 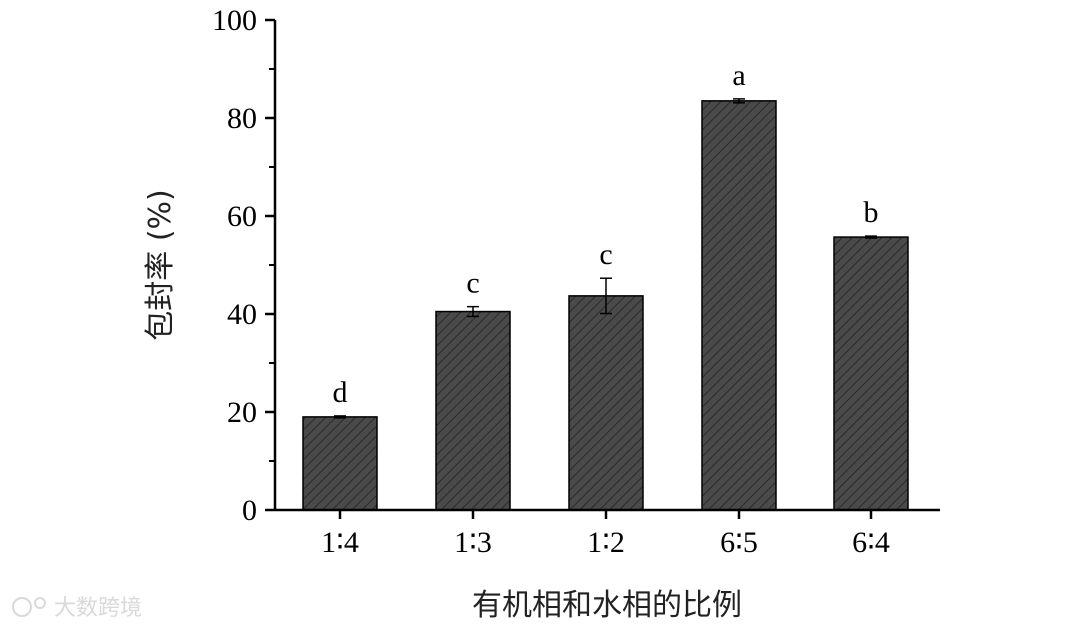 I want to click on x-tick-label: 1∶4, so click(x=340, y=542).